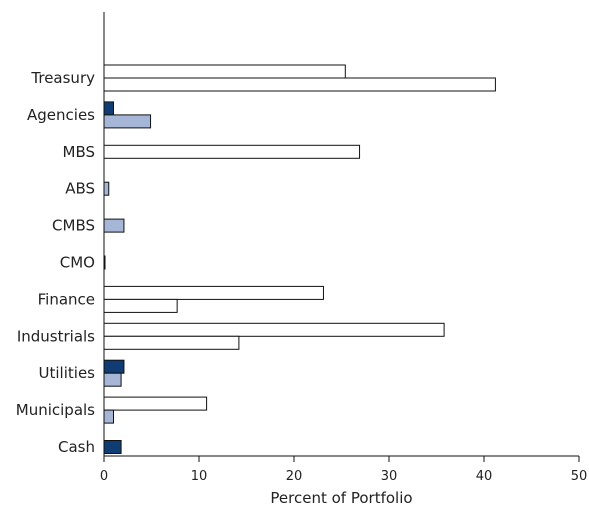 The width and height of the screenshot is (589, 513). I want to click on x-tick-label-40: 40, so click(484, 476).